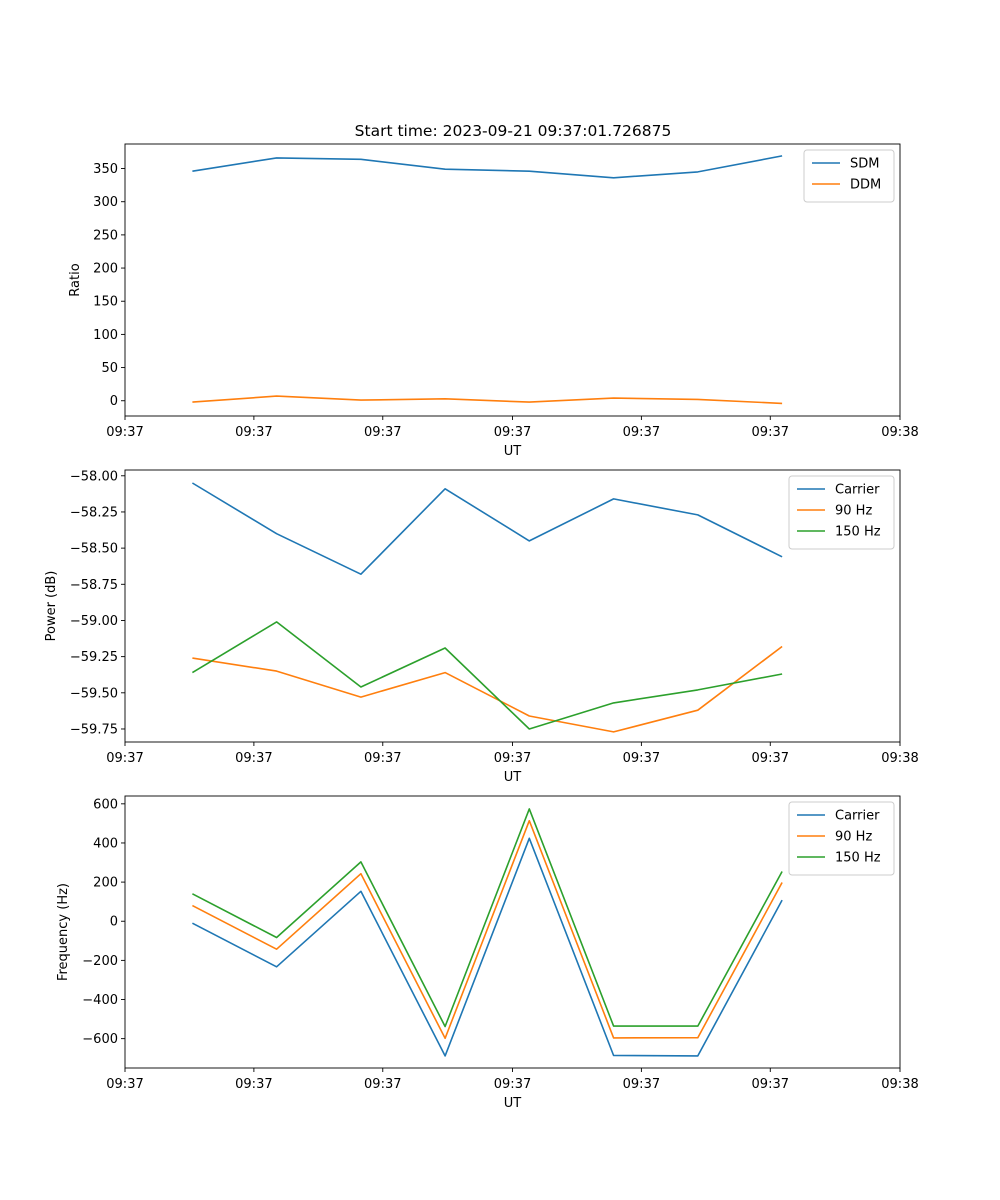 The width and height of the screenshot is (1000, 1200). Describe the element at coordinates (487, 167) in the screenshot. I see `series-line-sdm` at that location.